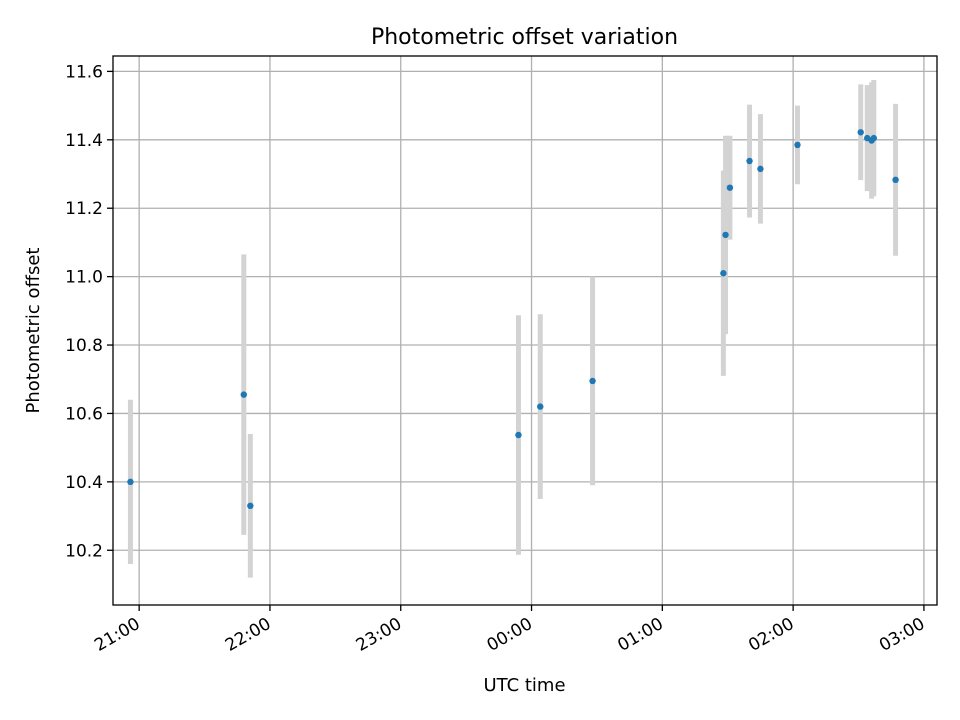 Image resolution: width=960 pixels, height=720 pixels. What do you see at coordinates (524, 37) in the screenshot?
I see `chart-title: Photometric offset variation` at bounding box center [524, 37].